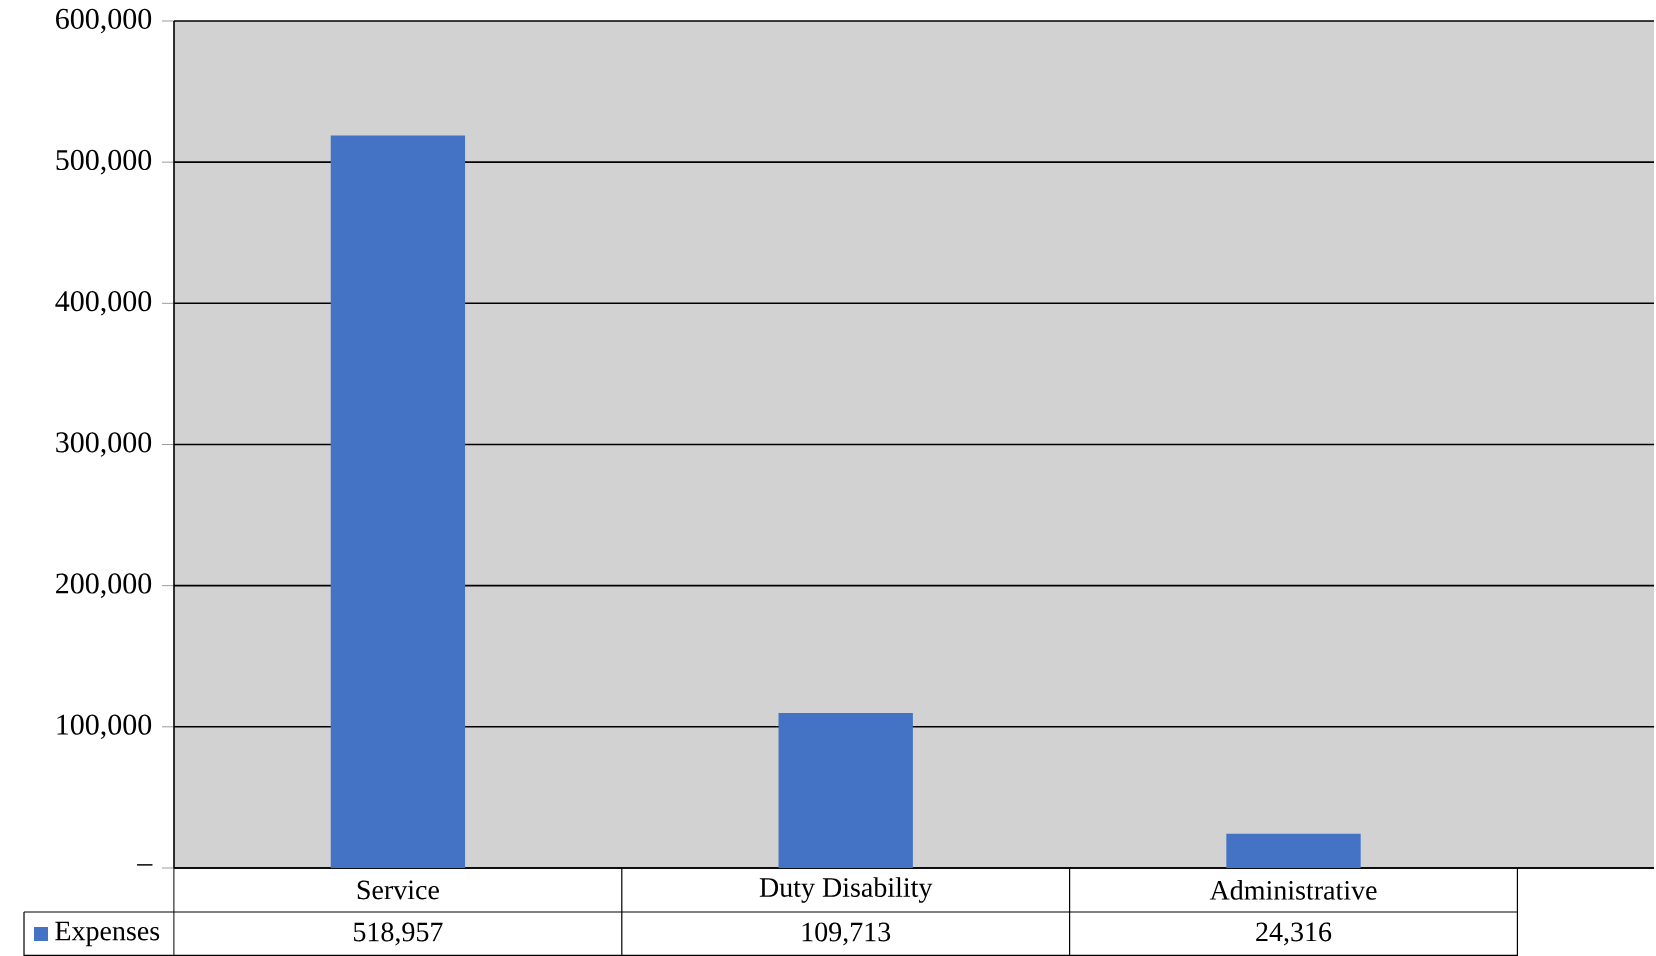 Image resolution: width=1656 pixels, height=956 pixels. Describe the element at coordinates (846, 934) in the screenshot. I see `data-label: 109,713` at that location.